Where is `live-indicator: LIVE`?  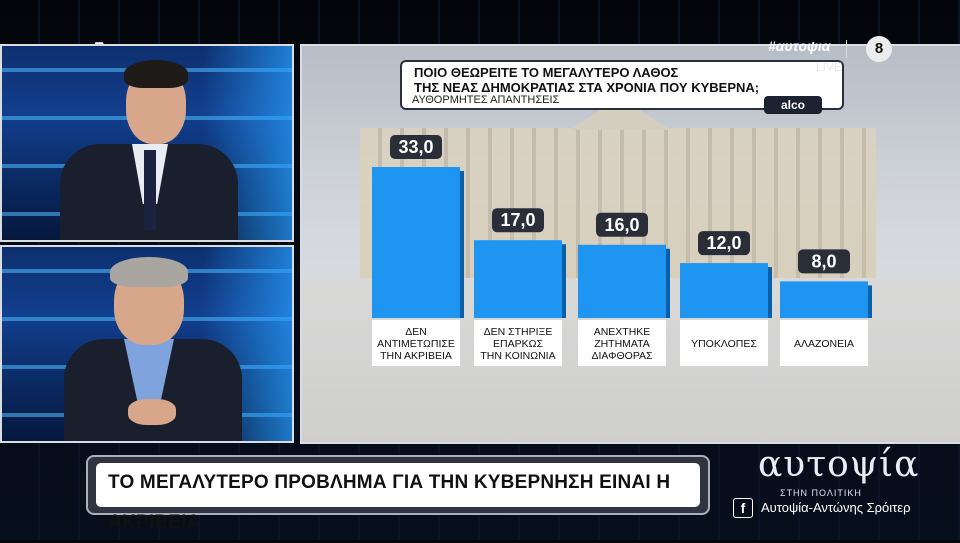 live-indicator: LIVE is located at coordinates (829, 67).